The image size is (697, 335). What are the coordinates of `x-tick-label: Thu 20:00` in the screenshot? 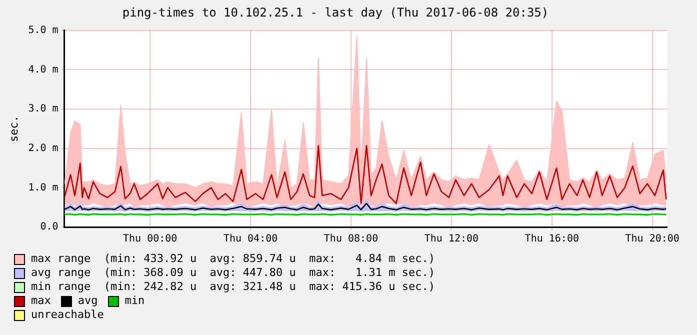 It's located at (652, 239).